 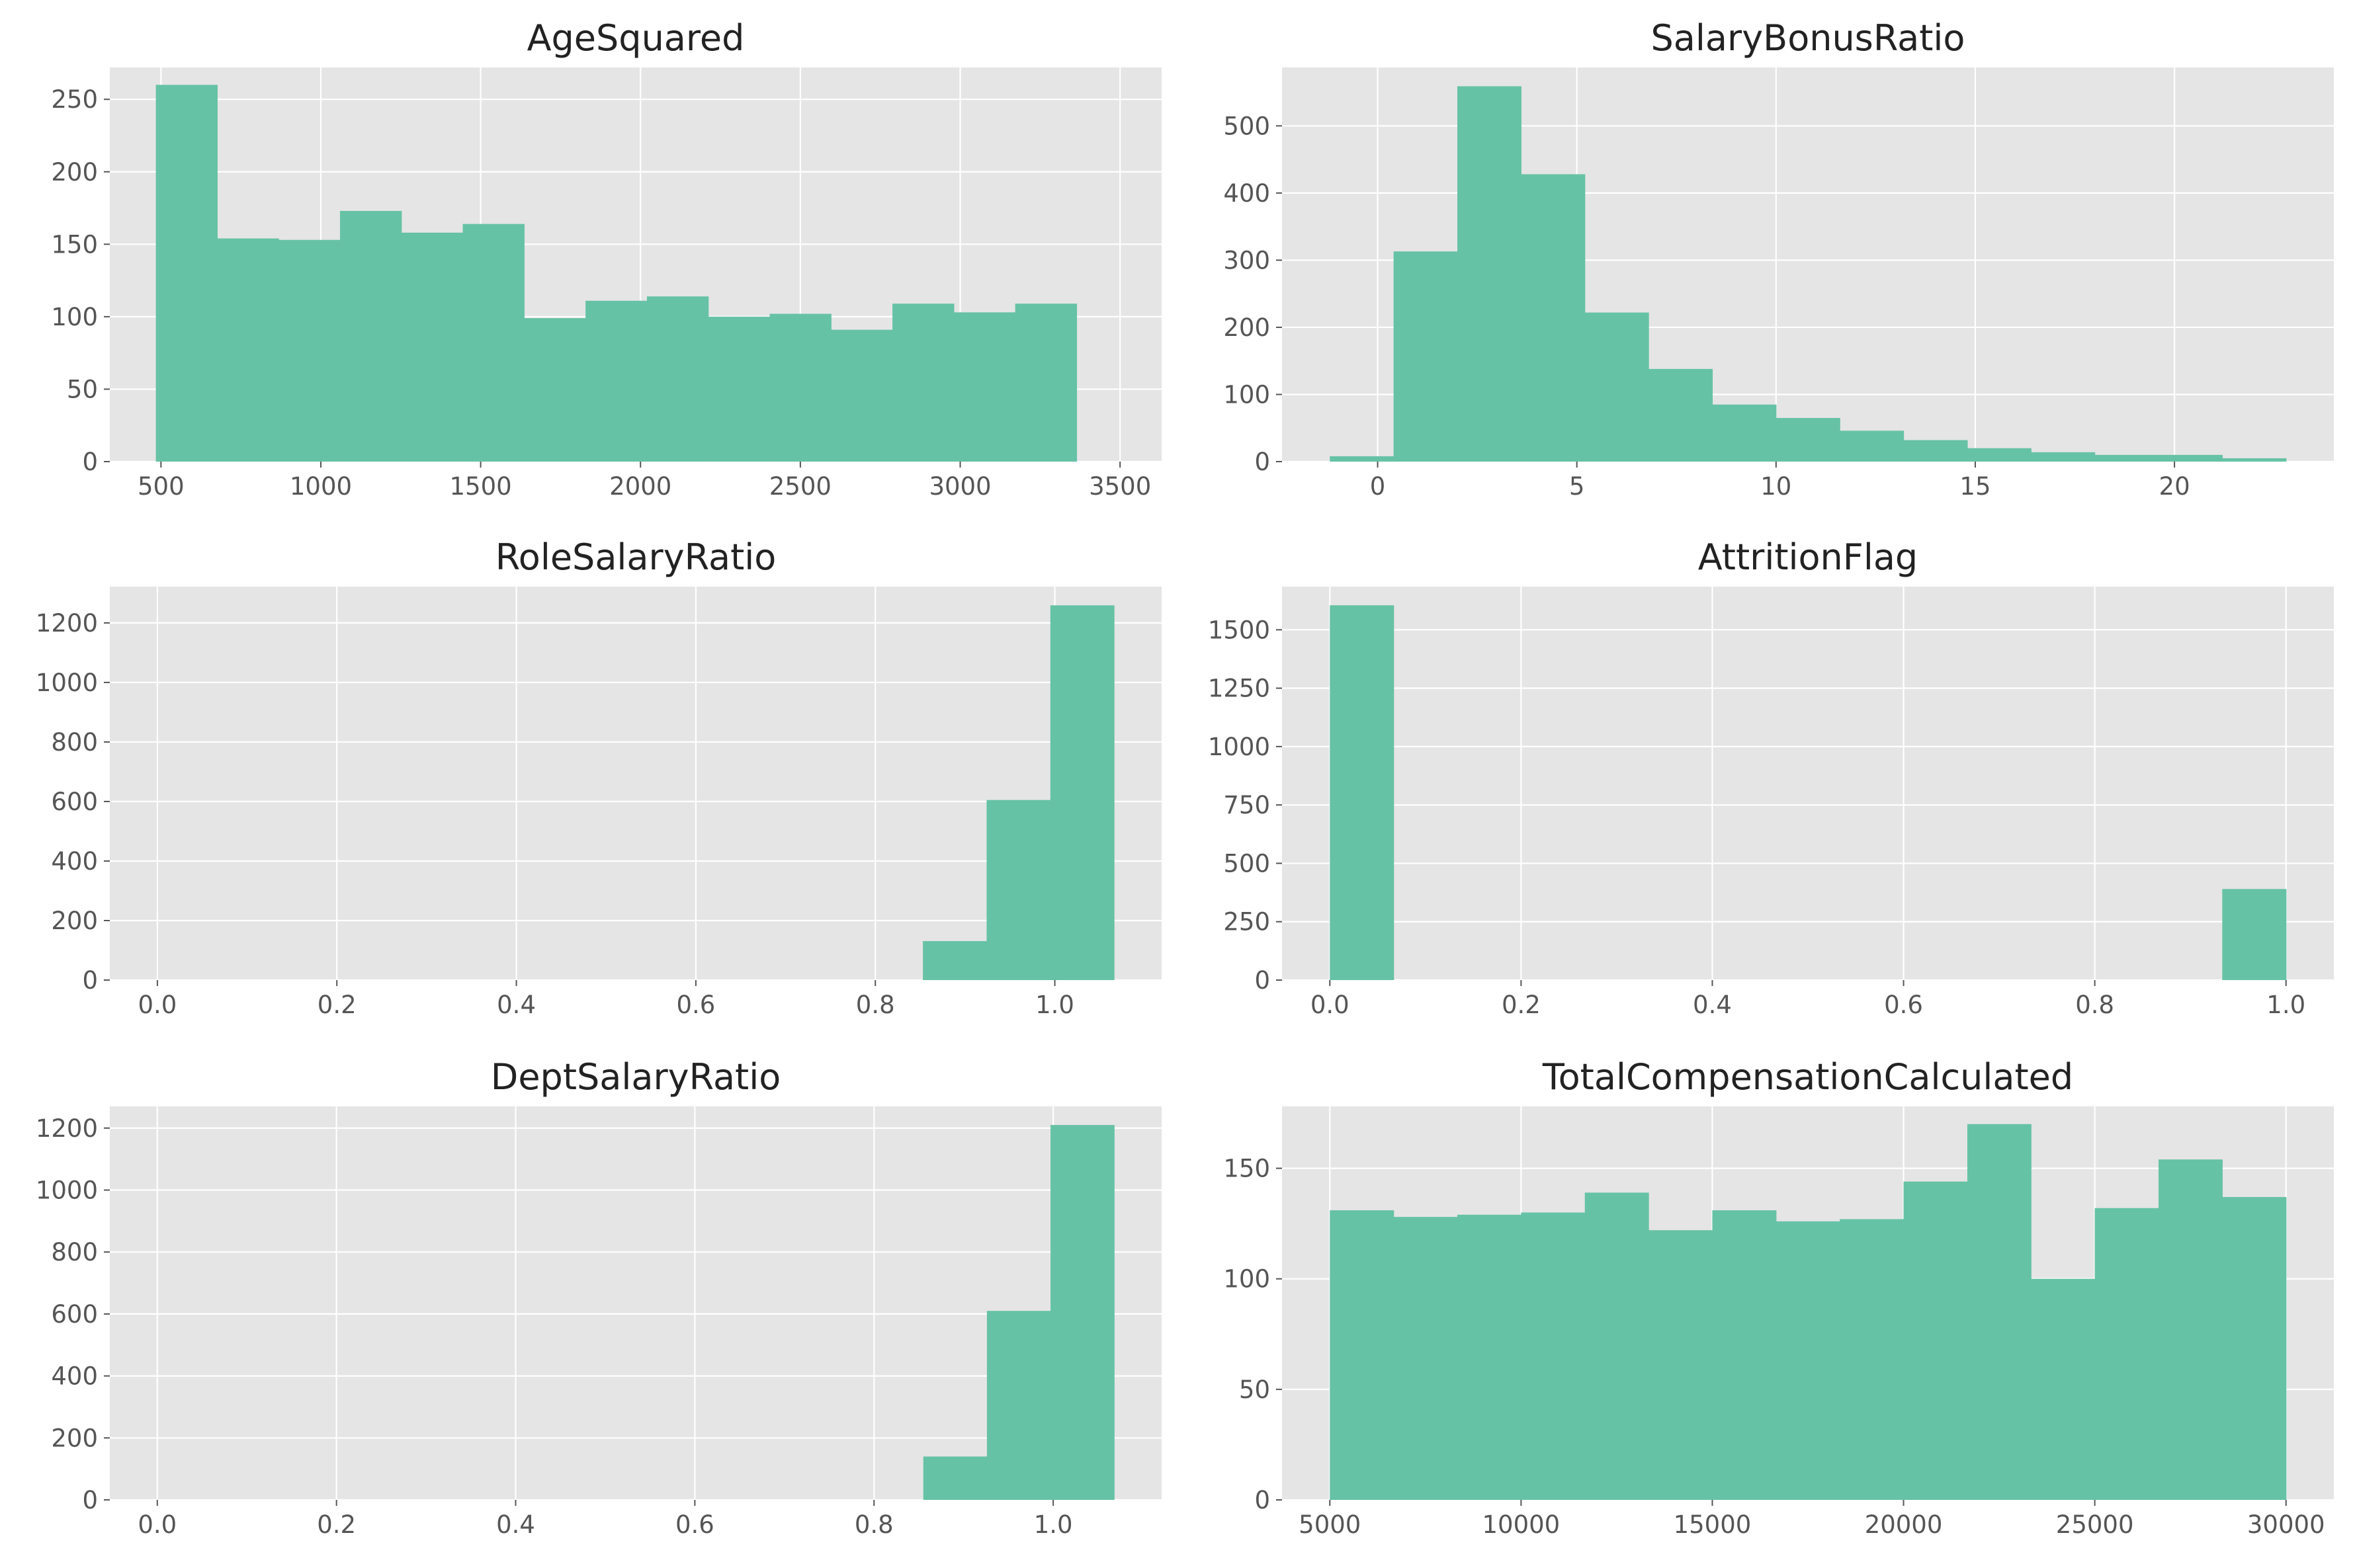 What do you see at coordinates (321, 486) in the screenshot?
I see `x-tick-label: 1000` at bounding box center [321, 486].